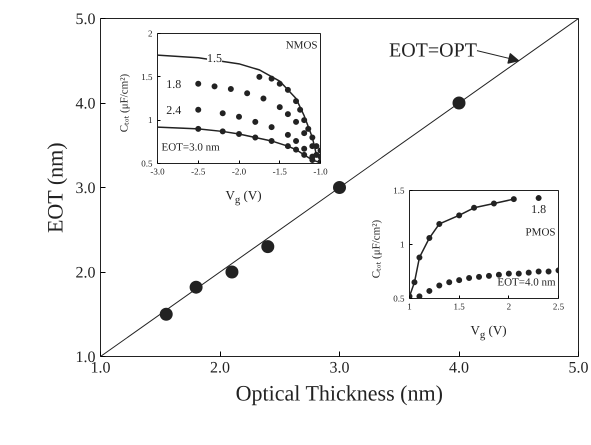  What do you see at coordinates (86, 19) in the screenshot?
I see `y-tick-label: 5.0` at bounding box center [86, 19].